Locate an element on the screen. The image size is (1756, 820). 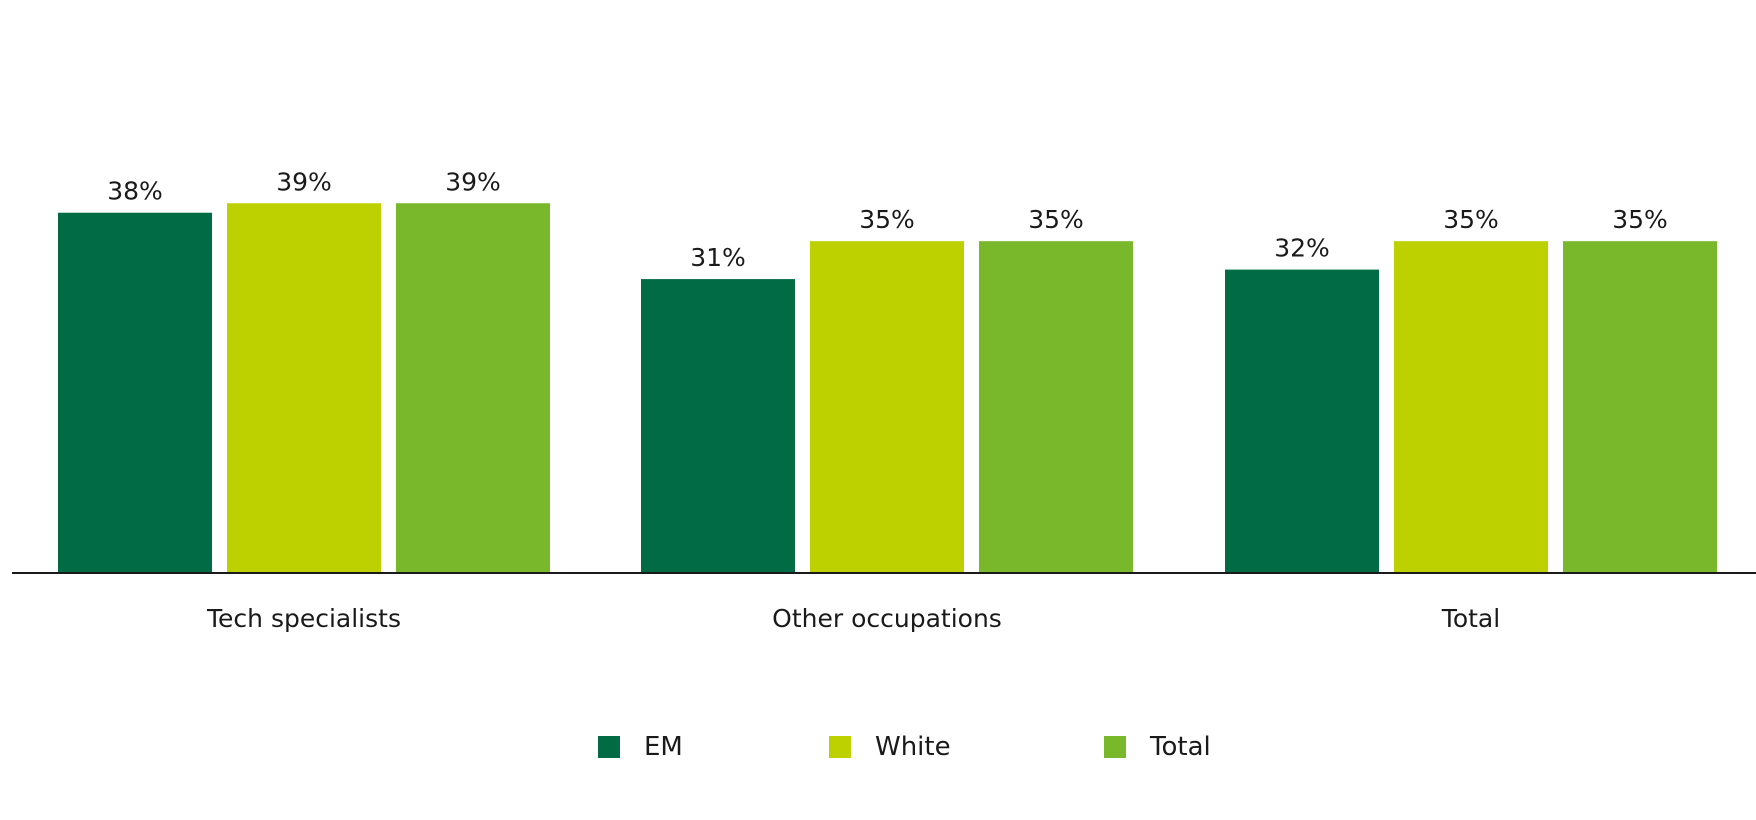
bar-other-occupations-total is located at coordinates (1056, 407).